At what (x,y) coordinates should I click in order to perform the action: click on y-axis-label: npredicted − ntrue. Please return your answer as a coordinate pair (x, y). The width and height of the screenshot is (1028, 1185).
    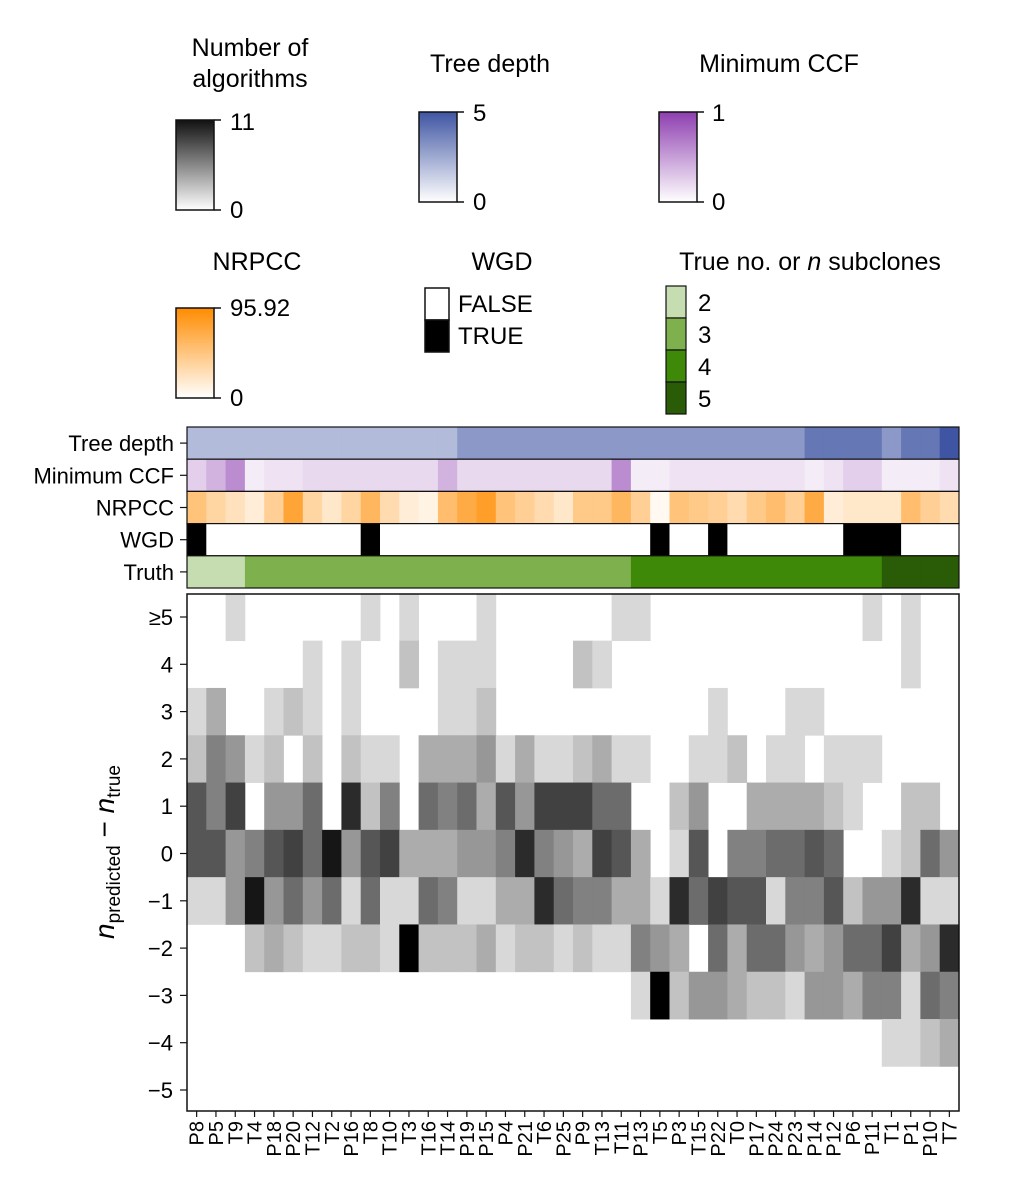
    Looking at the image, I should click on (107, 852).